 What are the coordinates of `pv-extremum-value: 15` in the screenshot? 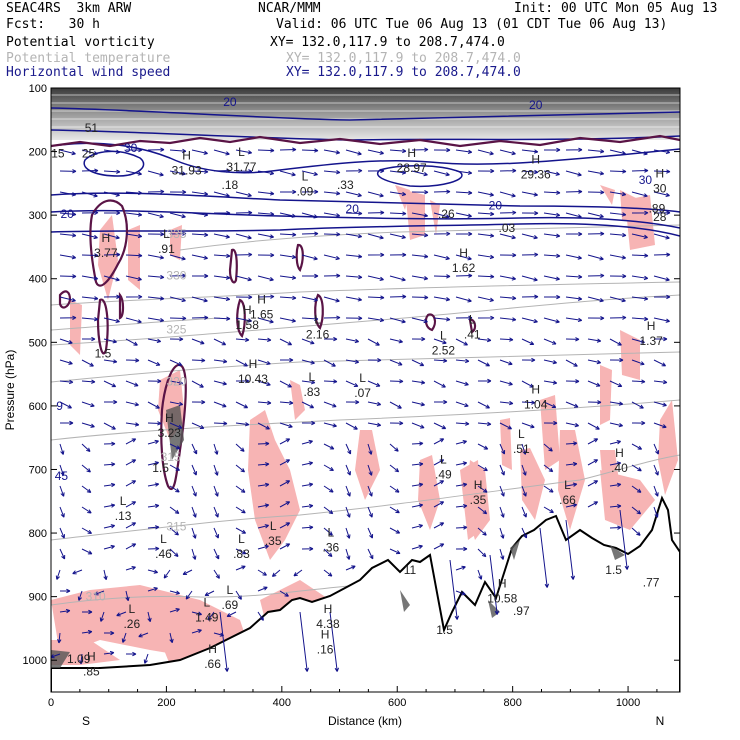 It's located at (58, 153).